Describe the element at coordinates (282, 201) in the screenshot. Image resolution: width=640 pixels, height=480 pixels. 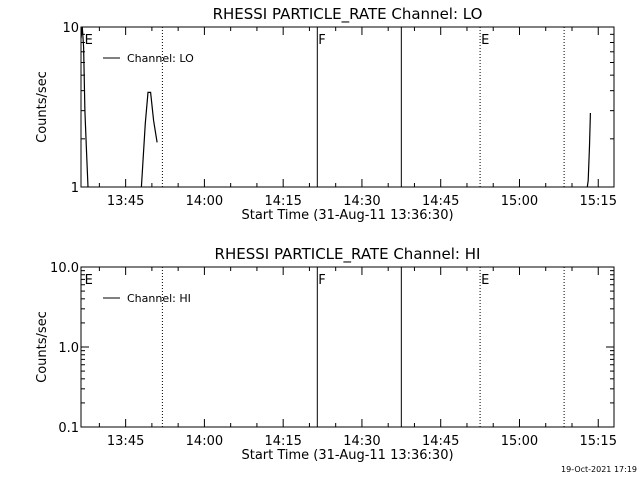
I see `panel-1-x-tick-label: 14:15` at that location.